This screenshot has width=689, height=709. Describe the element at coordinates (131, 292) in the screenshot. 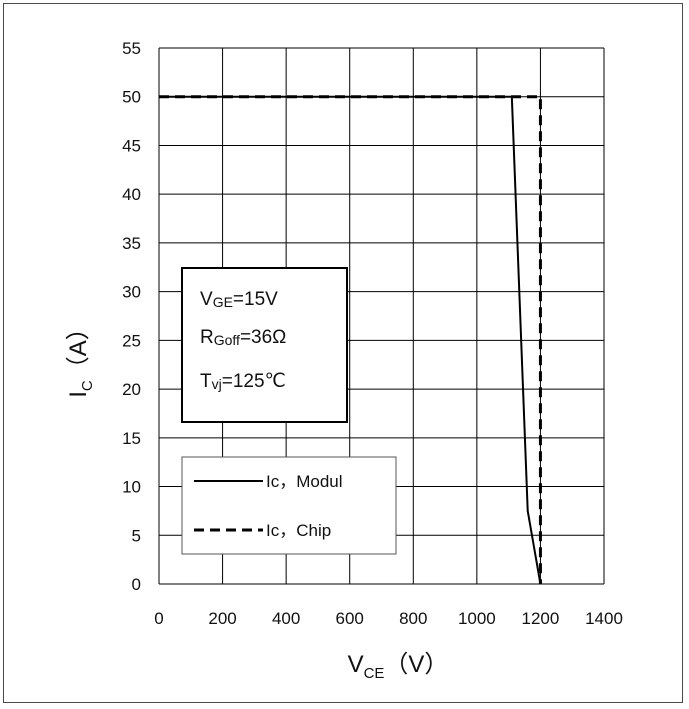

I see `y-tick-label: 30` at that location.